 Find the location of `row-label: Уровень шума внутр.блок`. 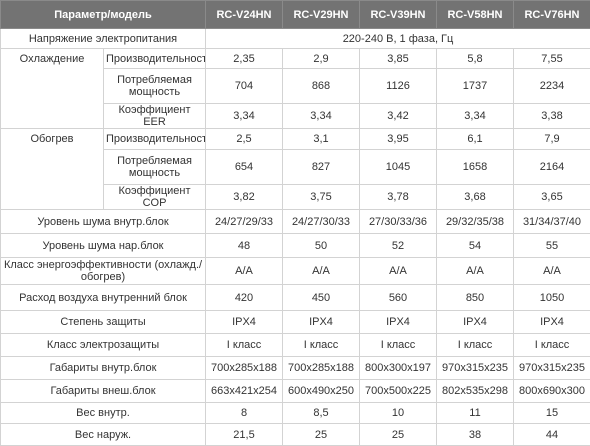

row-label: Уровень шума внутр.блок is located at coordinates (103, 222).